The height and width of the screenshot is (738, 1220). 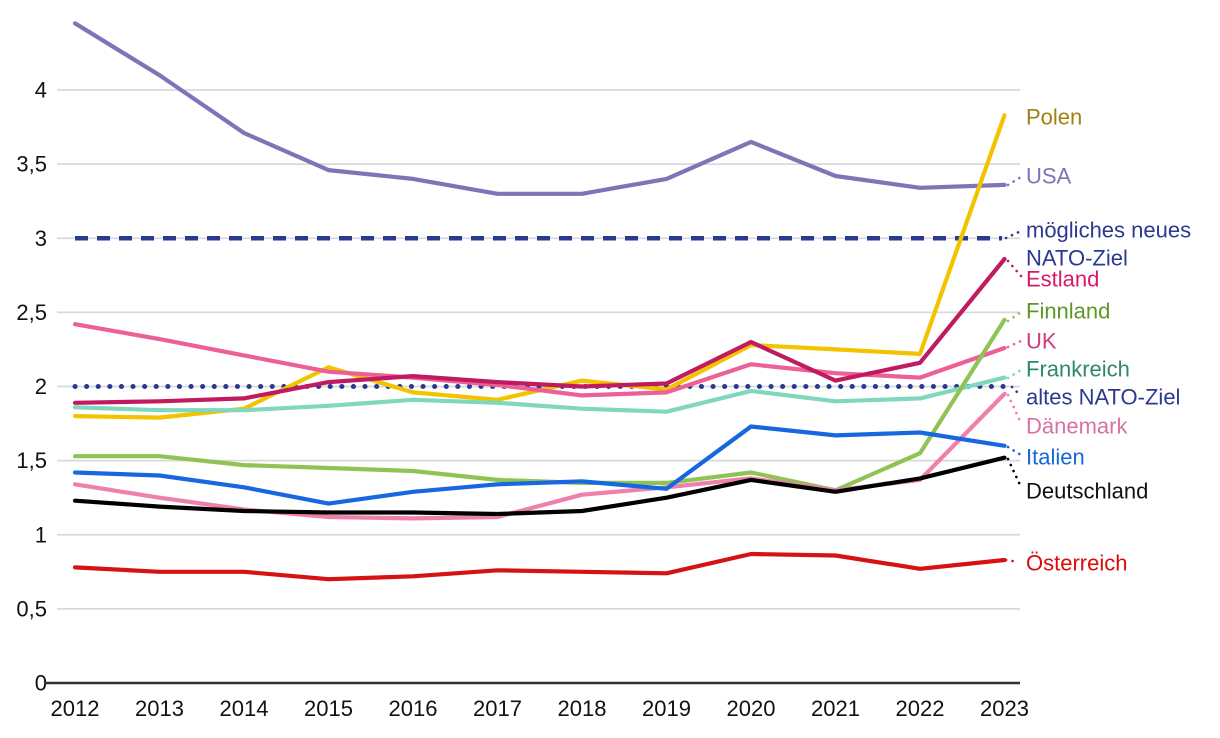 I want to click on label-leader-estland, so click(x=1014, y=268).